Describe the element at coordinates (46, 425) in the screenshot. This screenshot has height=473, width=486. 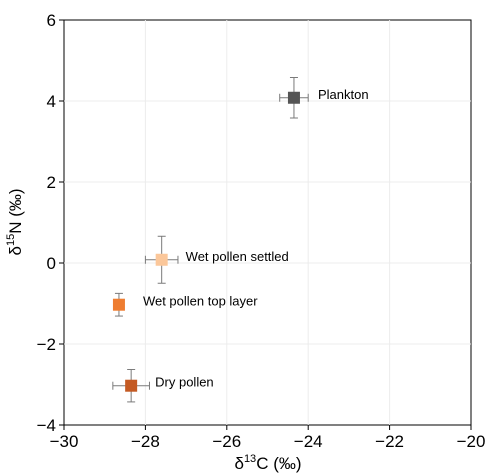
I see `y-tick-label: −4` at that location.